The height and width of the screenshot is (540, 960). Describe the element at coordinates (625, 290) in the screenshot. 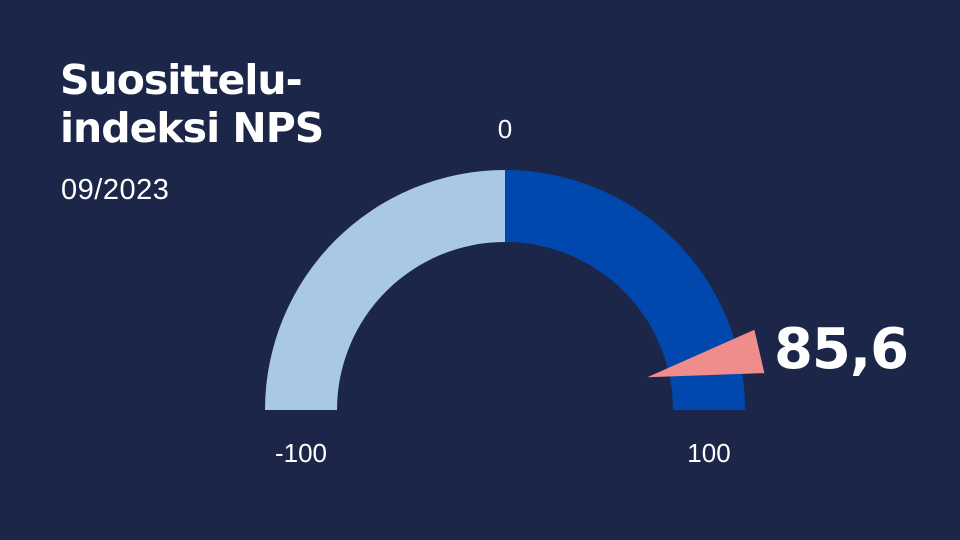

I see `gauge-positive-arc` at that location.